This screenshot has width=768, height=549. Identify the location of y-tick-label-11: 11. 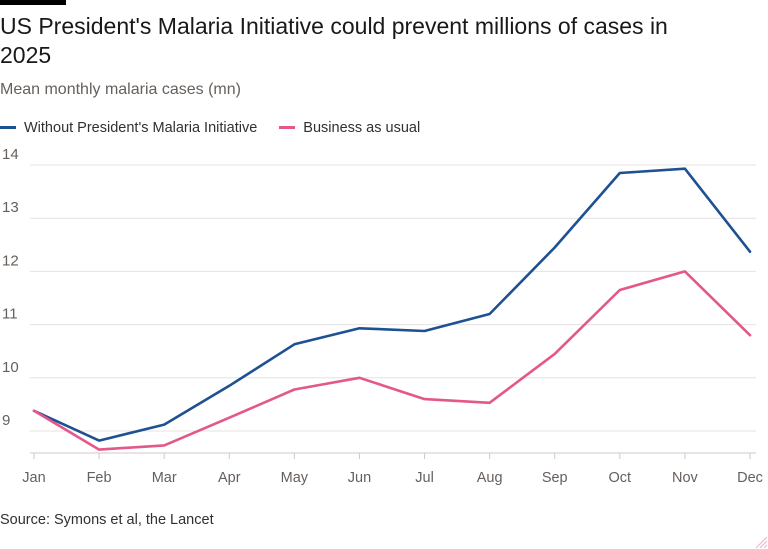
(10, 314).